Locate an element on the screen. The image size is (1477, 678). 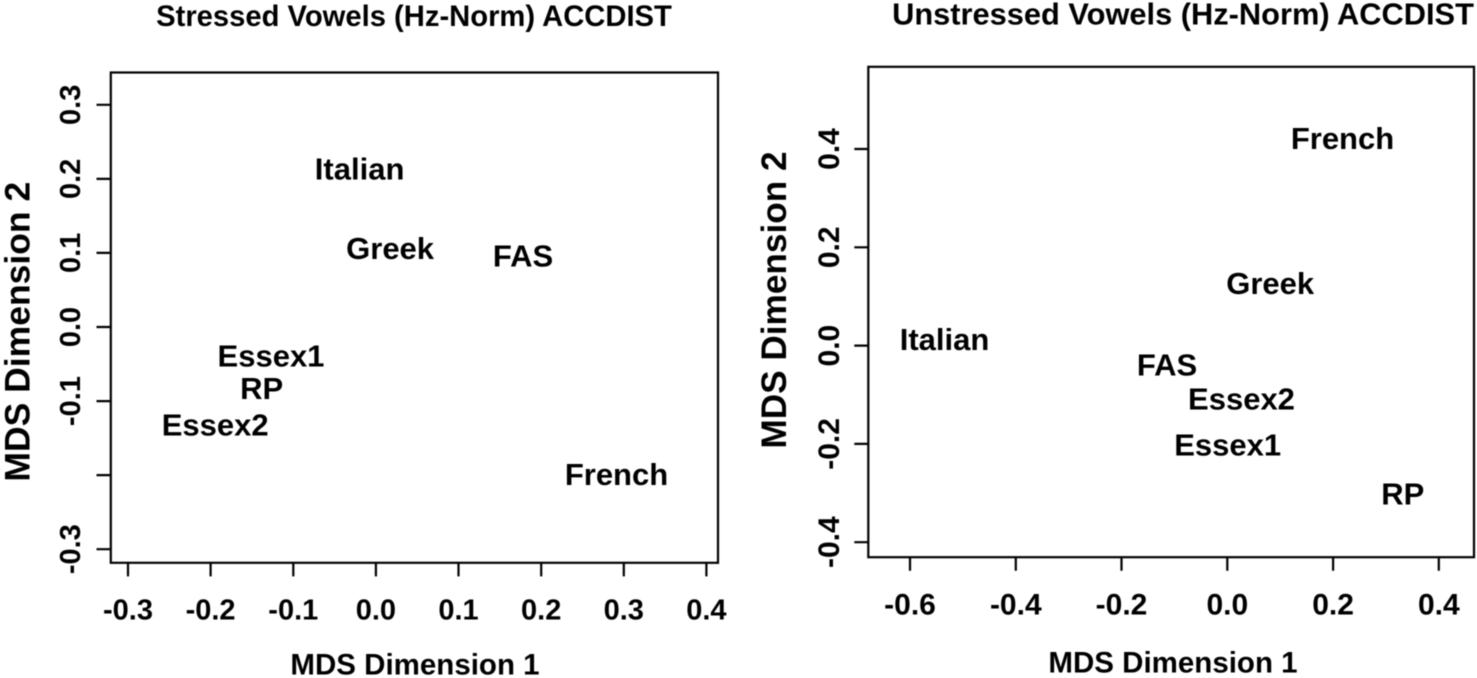
svg-text:Stressed Vowels (Hz-Norm) ACCD: Stressed Vowels (Hz-Norm) ACCDIST is located at coordinates (414, 17).